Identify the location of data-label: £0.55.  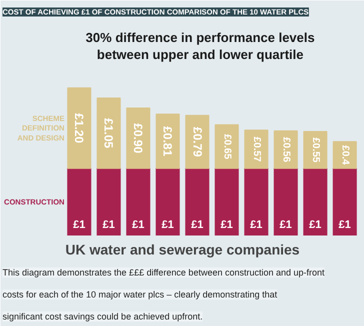
(315, 150).